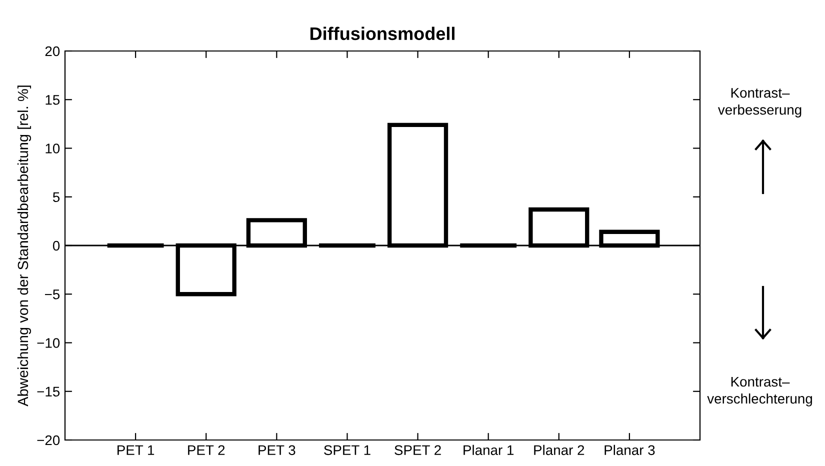  What do you see at coordinates (759, 391) in the screenshot?
I see `text: Kontrast– verschlechterung` at bounding box center [759, 391].